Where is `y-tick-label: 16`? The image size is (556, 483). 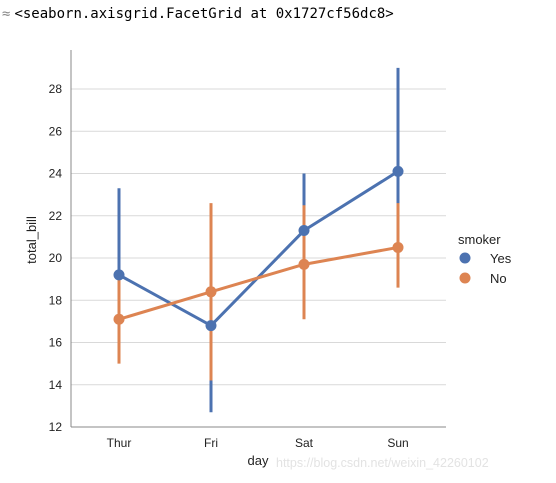 y-tick-label: 16 is located at coordinates (56, 343).